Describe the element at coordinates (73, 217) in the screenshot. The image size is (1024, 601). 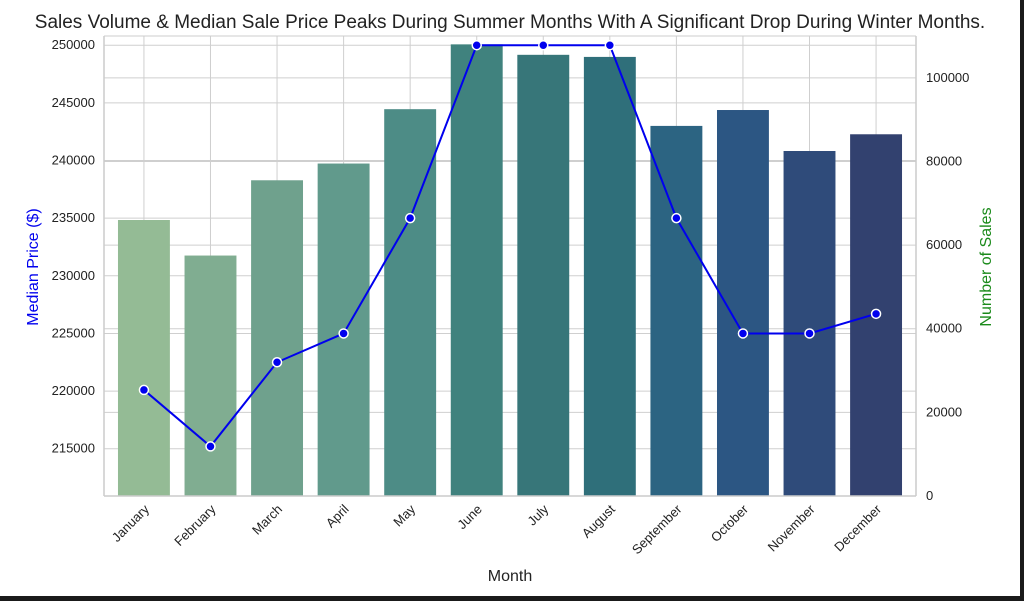
I see `y-left-tick-label: 235000` at that location.